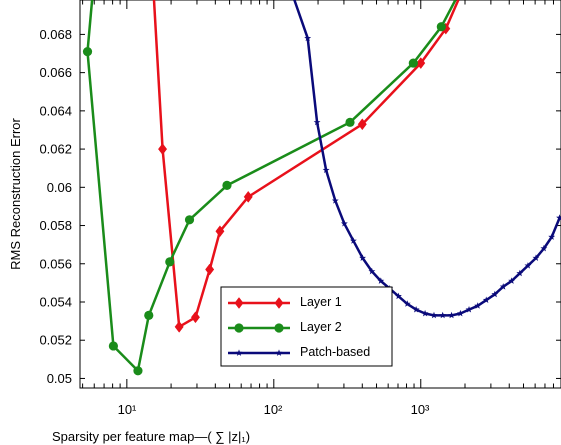  Describe the element at coordinates (273, 409) in the screenshot. I see `x-tick-label: 10²` at that location.